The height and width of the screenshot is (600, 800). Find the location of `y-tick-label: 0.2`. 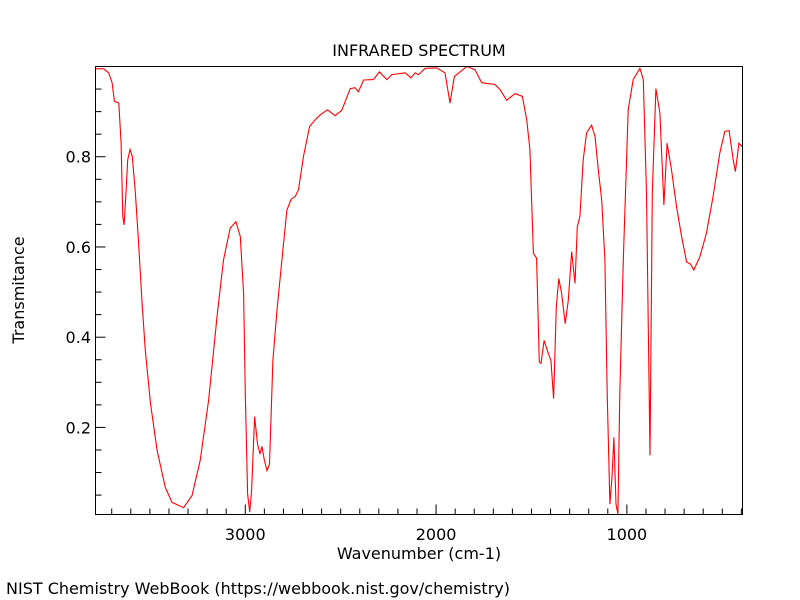

y-tick-label: 0.2 is located at coordinates (78, 427).